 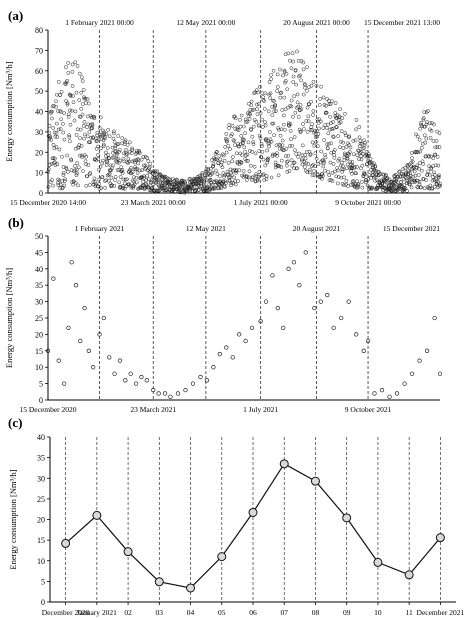 What do you see at coordinates (9, 111) in the screenshot?
I see `y-axis-title: Energy consumption [Nm³/h]` at bounding box center [9, 111].